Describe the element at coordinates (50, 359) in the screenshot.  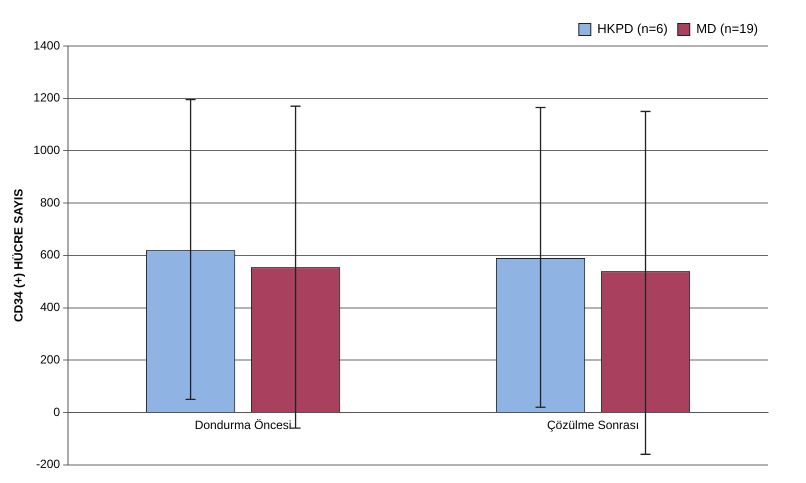
I see `y-tick-label: 200` at that location.